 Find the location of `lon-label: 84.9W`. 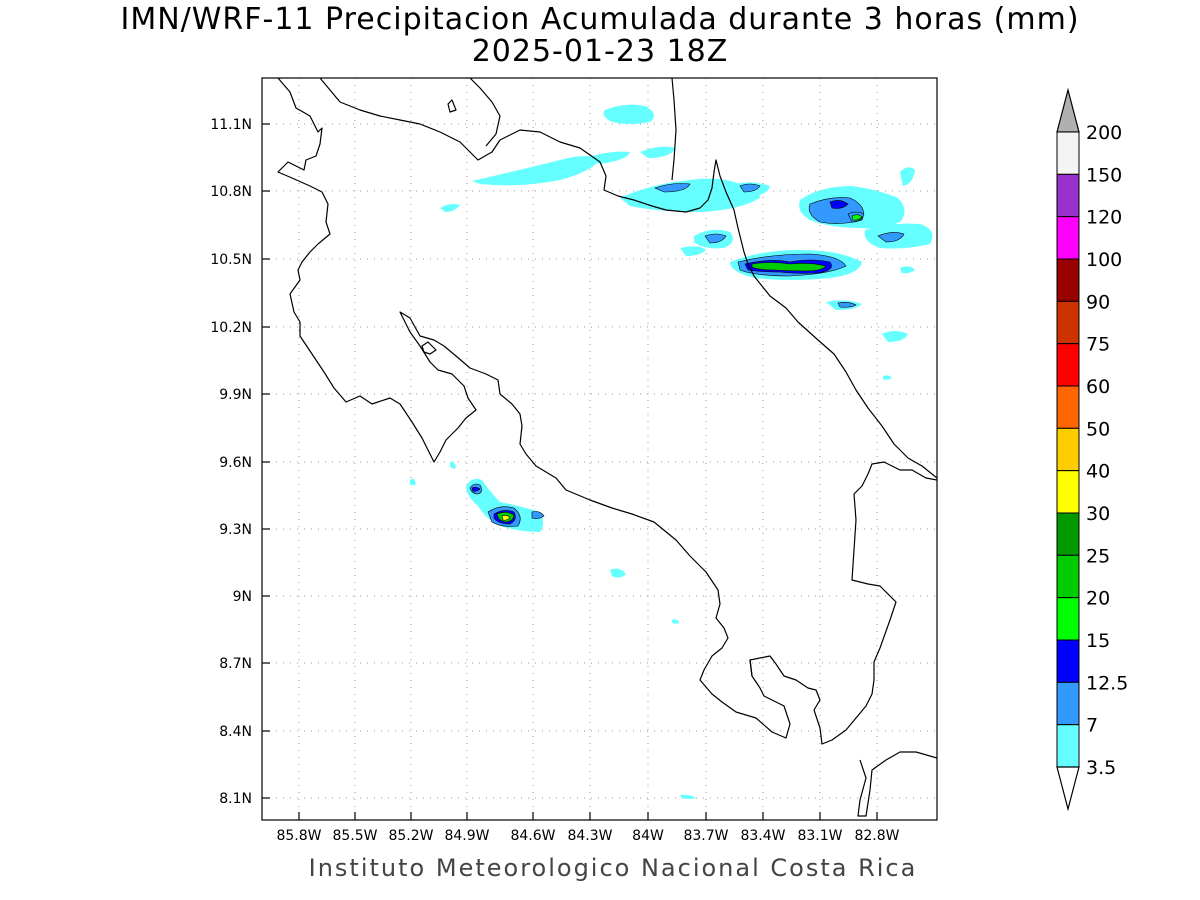

lon-label: 84.9W is located at coordinates (466, 836).